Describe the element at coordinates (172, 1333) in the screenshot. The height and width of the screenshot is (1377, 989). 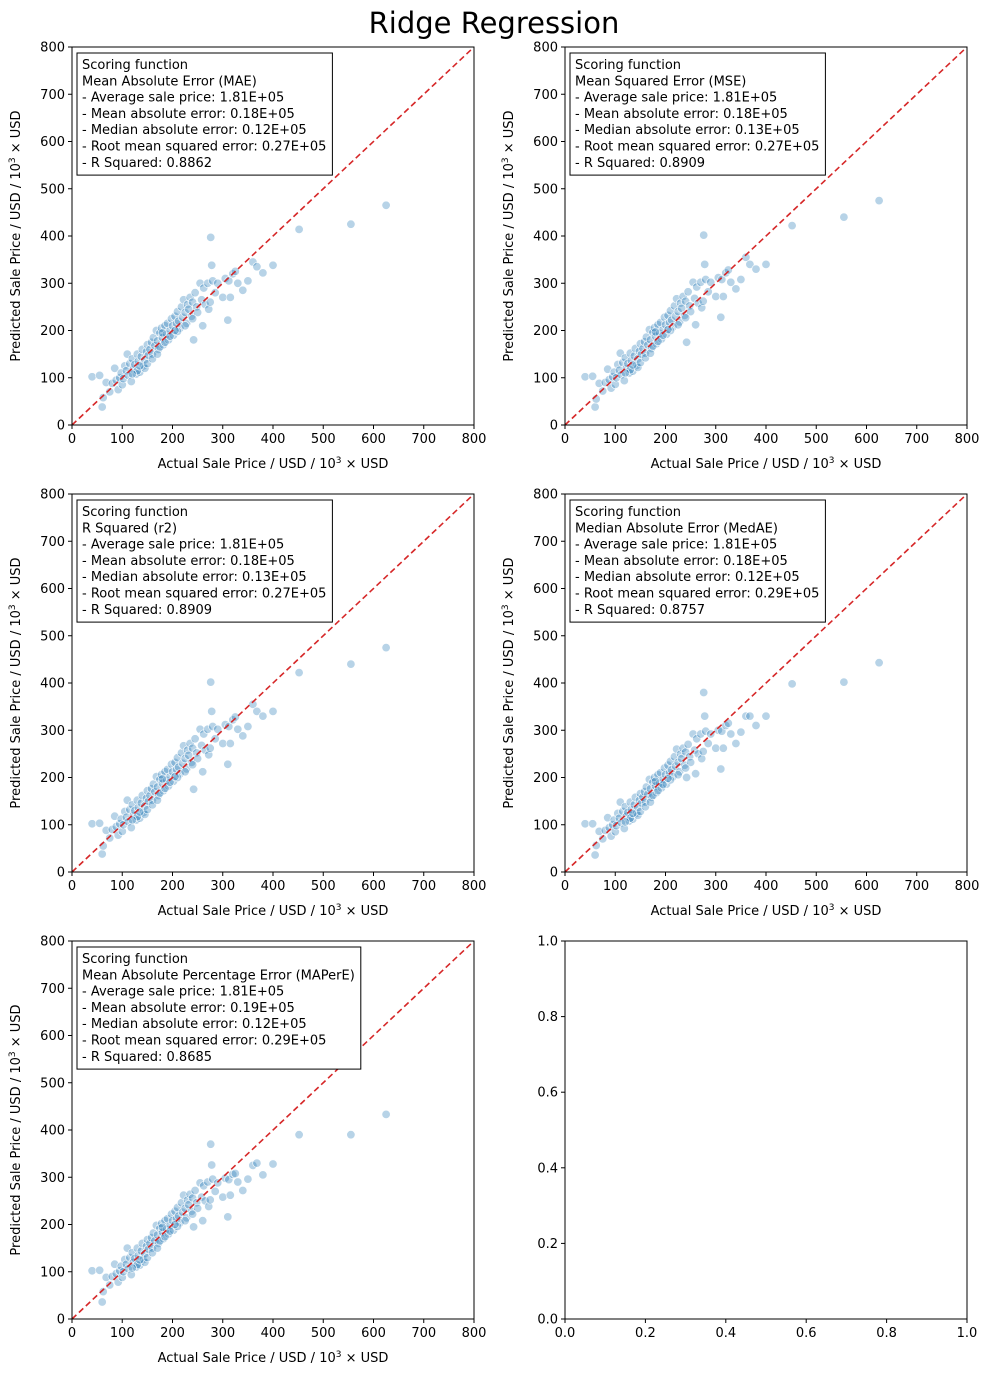
I see `x-tick-label: 200` at that location.